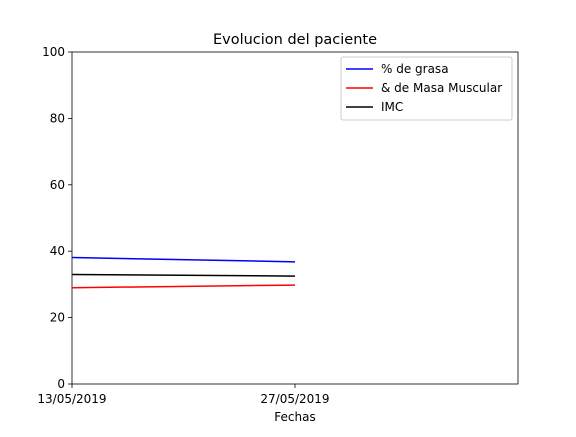 This screenshot has width=576, height=437. Describe the element at coordinates (57, 218) in the screenshot. I see `y-axis: 0 20 40 60 80 100` at that location.